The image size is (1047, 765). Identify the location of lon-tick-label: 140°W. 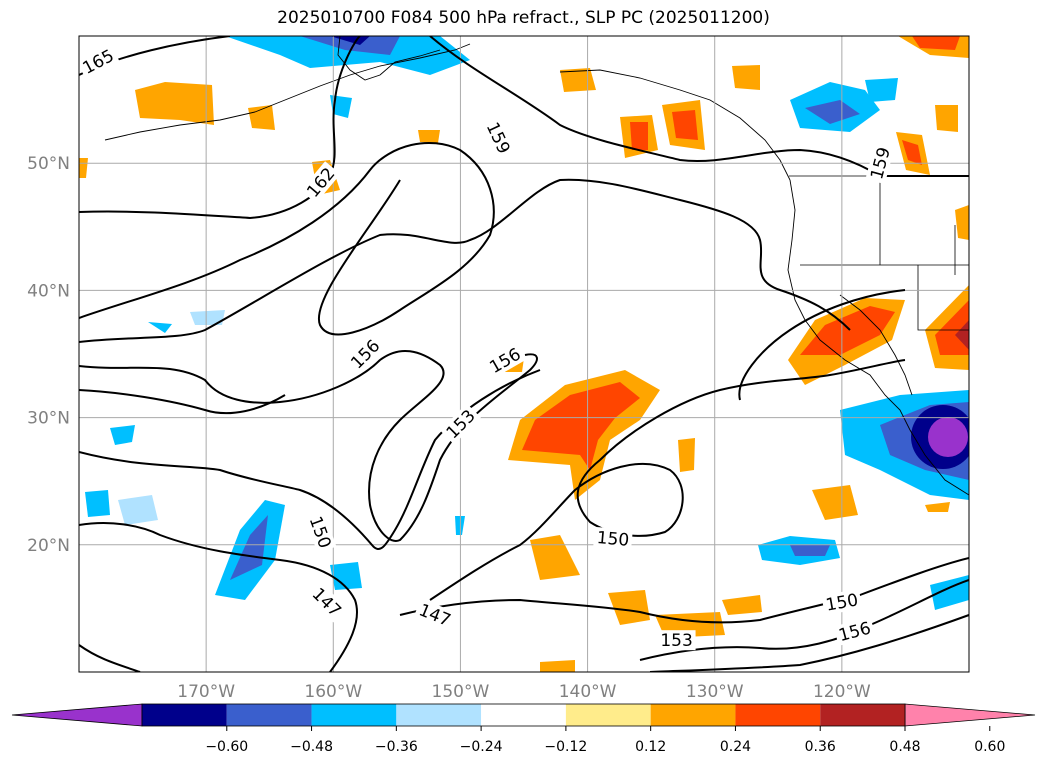
(588, 692).